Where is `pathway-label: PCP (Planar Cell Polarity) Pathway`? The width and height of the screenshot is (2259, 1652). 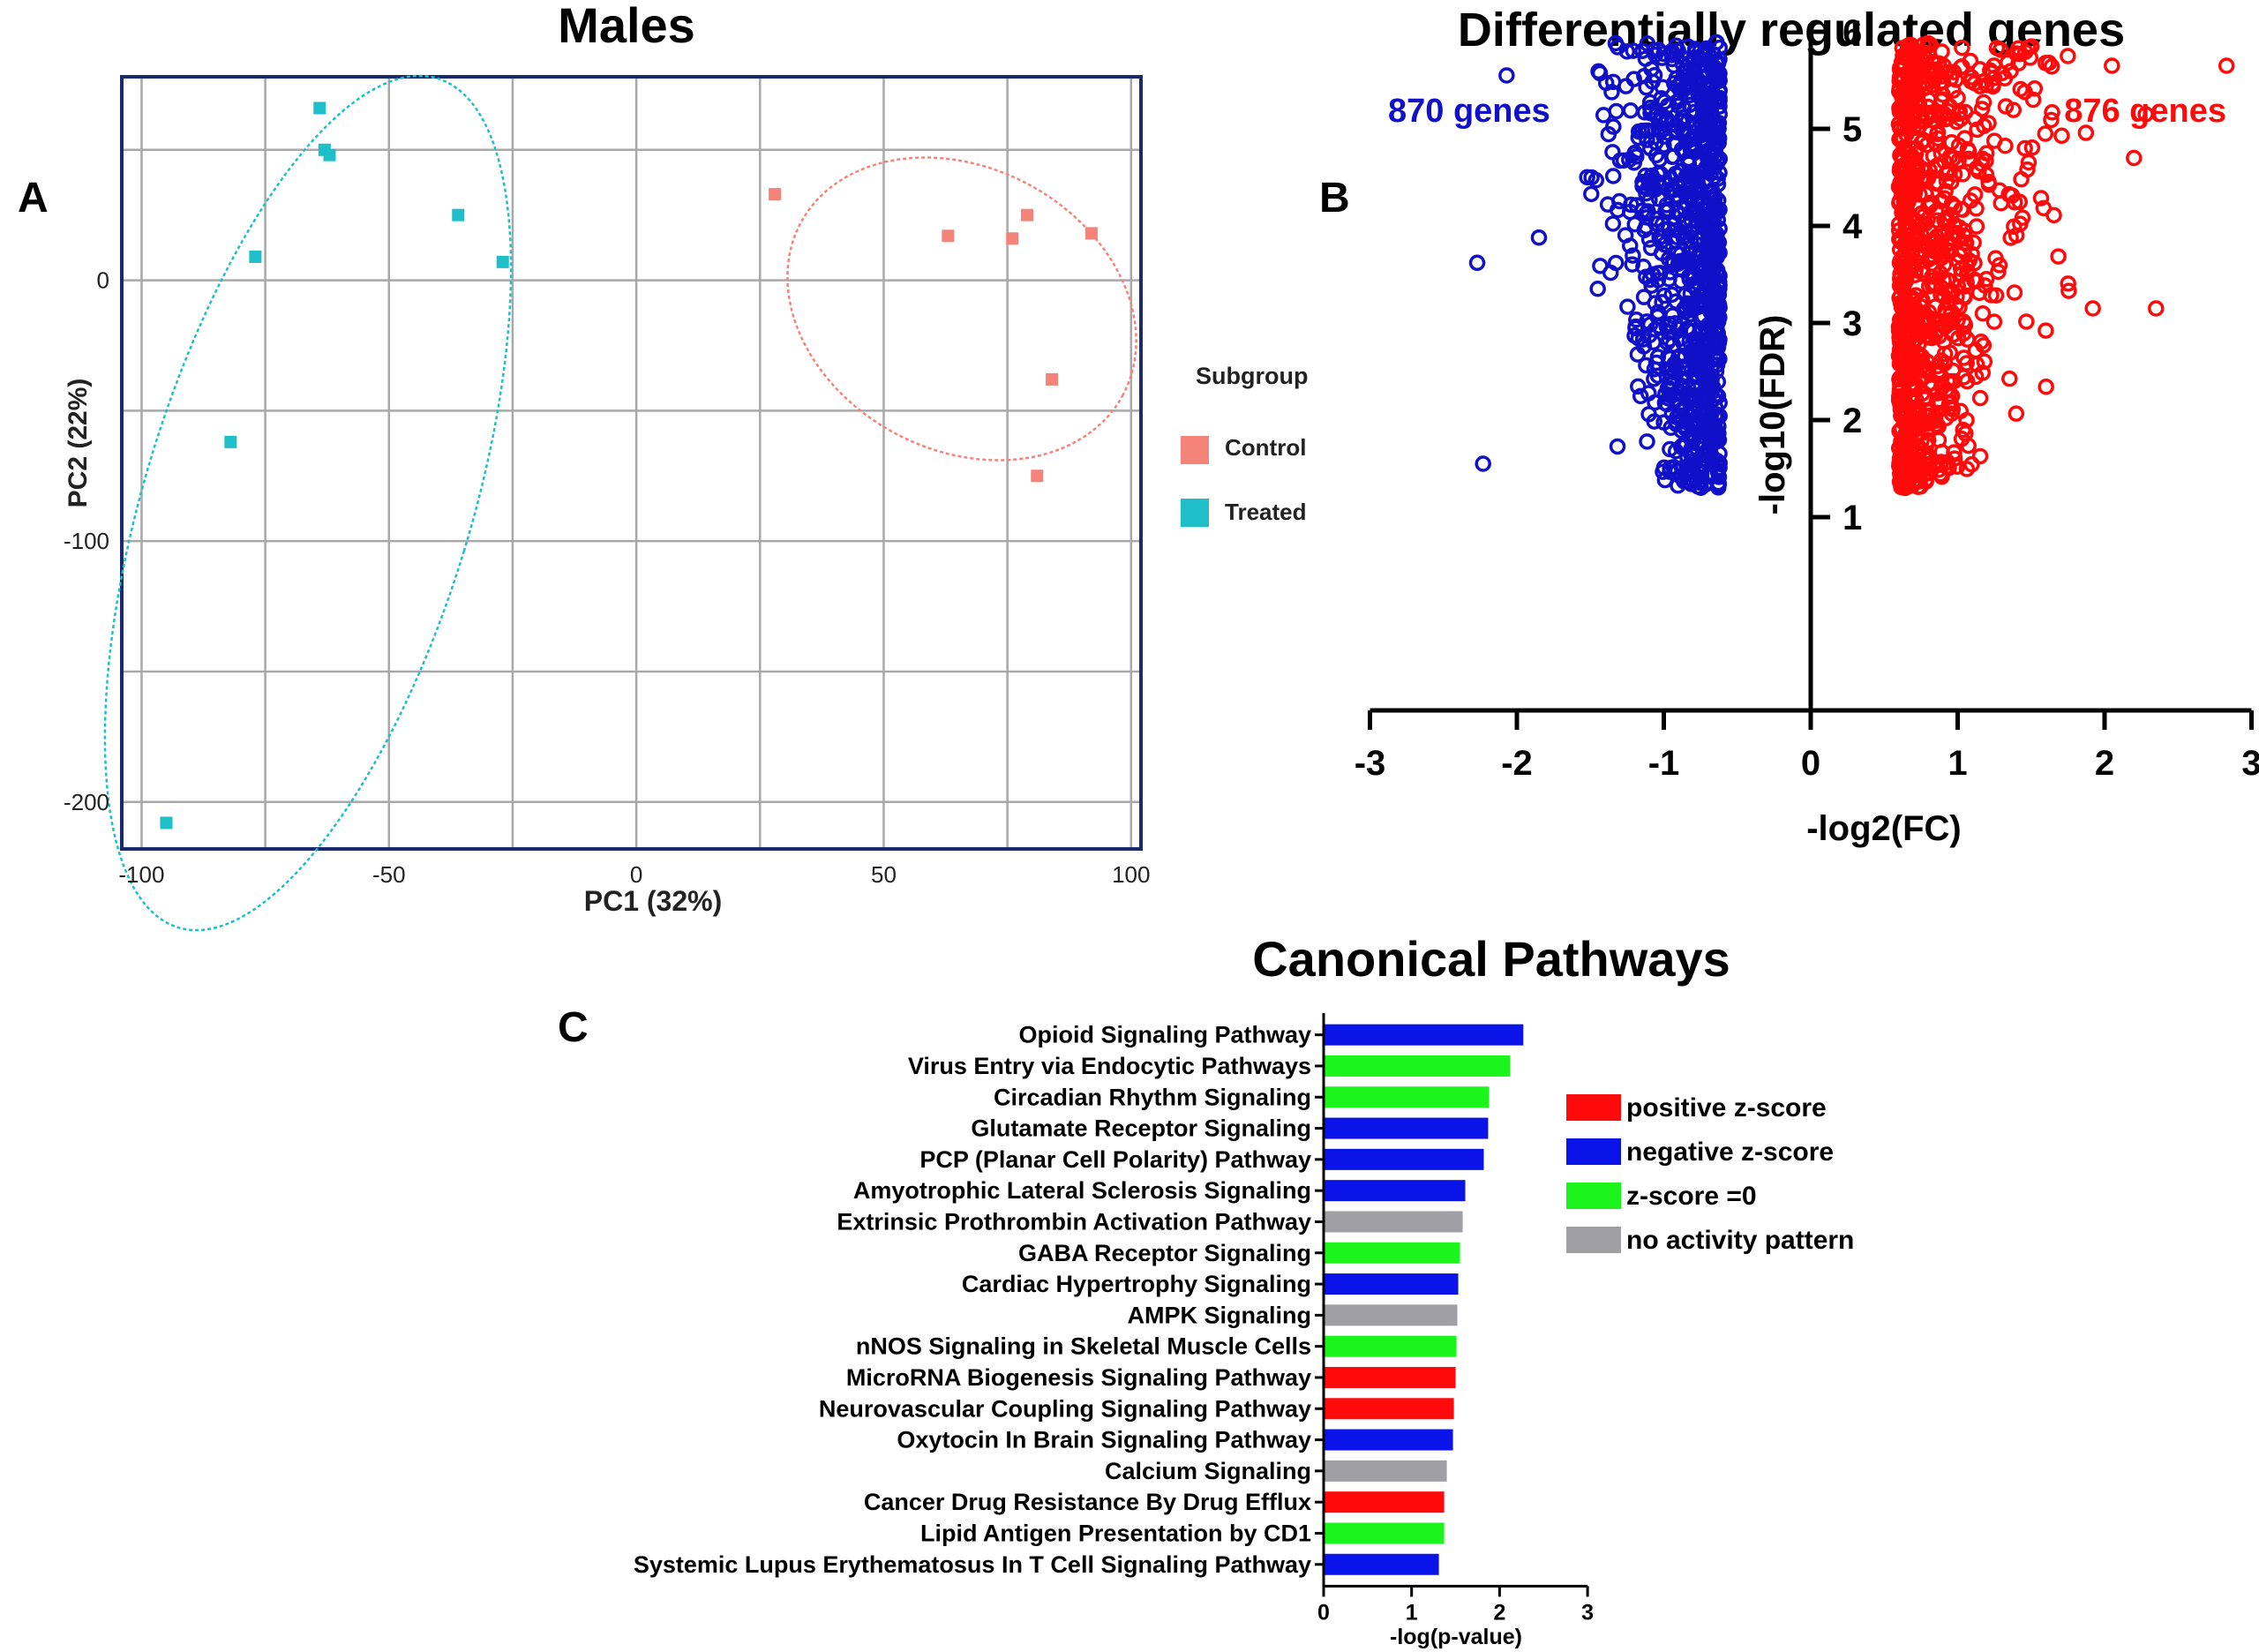
pathway-label: PCP (Planar Cell Polarity) Pathway is located at coordinates (1115, 1159).